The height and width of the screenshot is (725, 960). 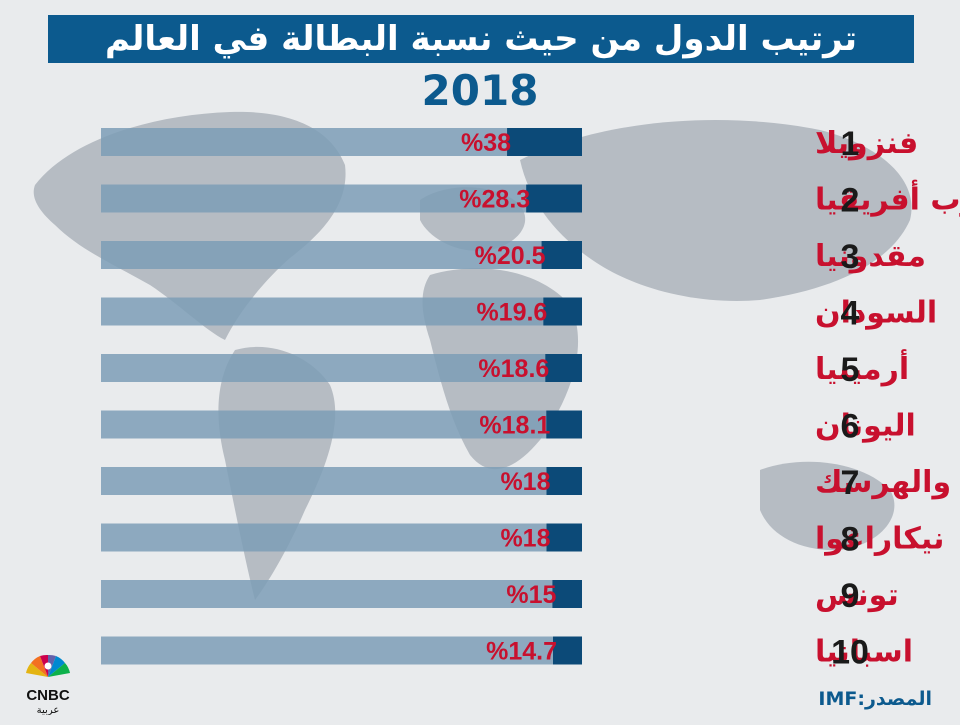 I want to click on rank-label: 4, so click(x=850, y=314).